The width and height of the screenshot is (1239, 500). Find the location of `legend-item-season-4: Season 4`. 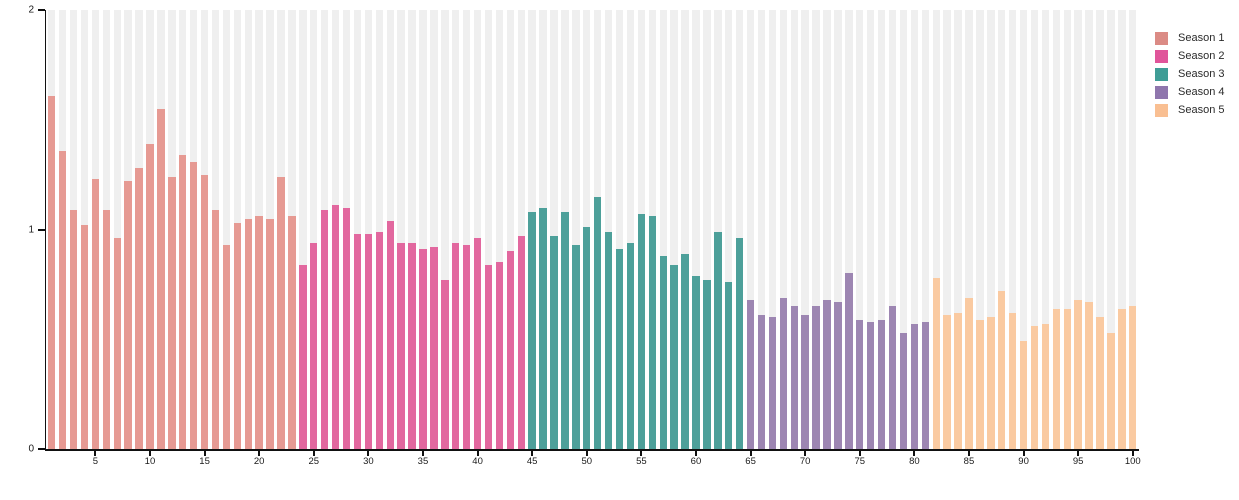

legend-item-season-4: Season 4 is located at coordinates (1189, 92).